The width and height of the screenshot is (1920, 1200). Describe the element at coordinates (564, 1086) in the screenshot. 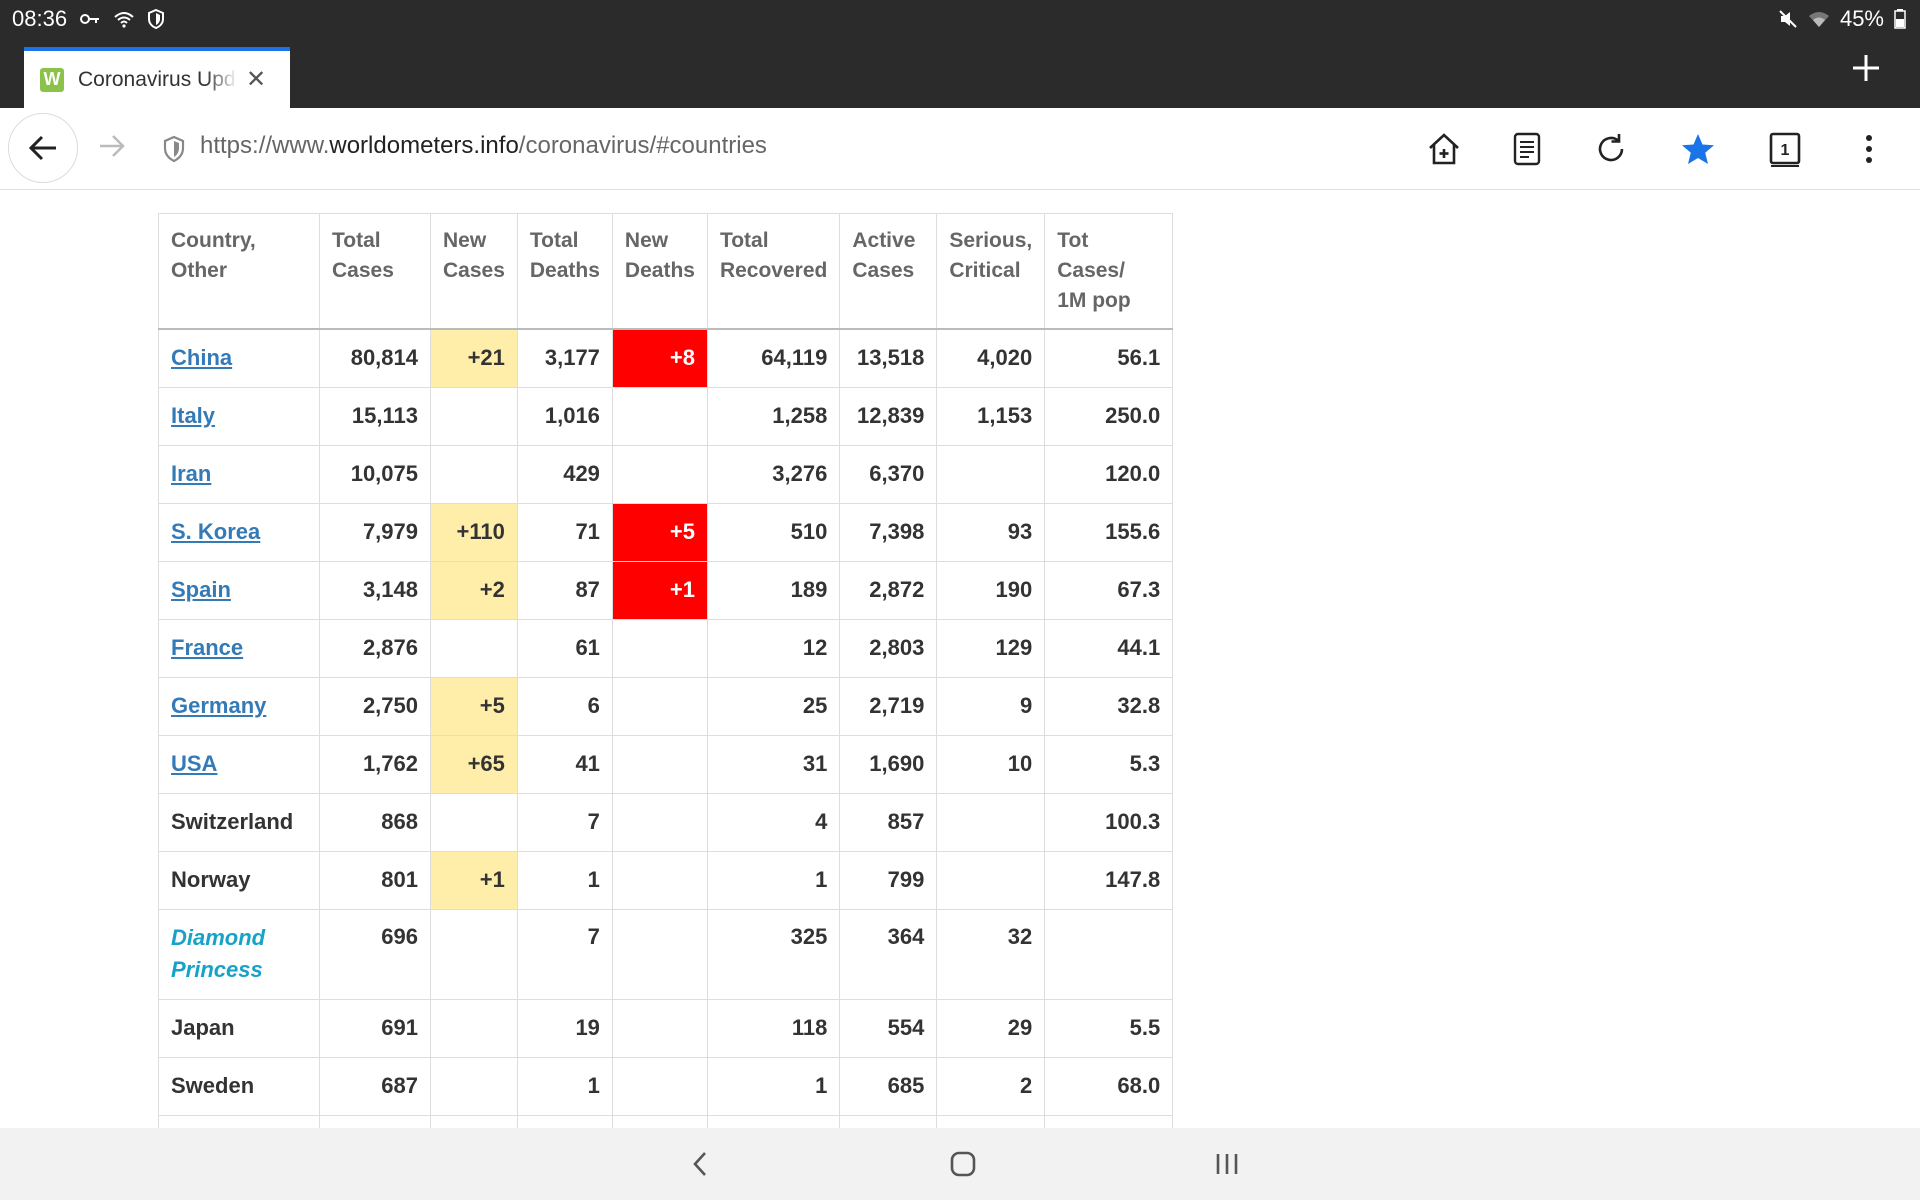

I see `cell-total-deaths: 1` at that location.